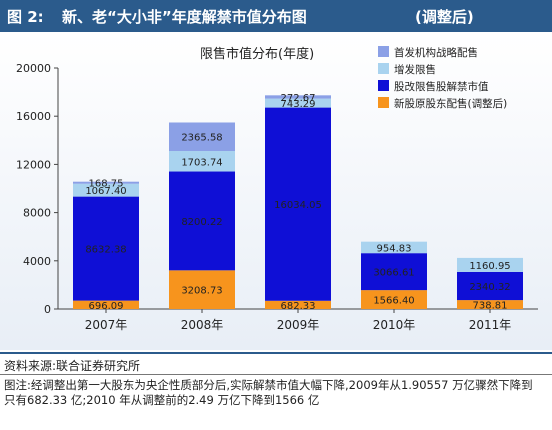 Image resolution: width=552 pixels, height=430 pixels. What do you see at coordinates (37, 261) in the screenshot?
I see `y-tick-label: 4000` at bounding box center [37, 261].